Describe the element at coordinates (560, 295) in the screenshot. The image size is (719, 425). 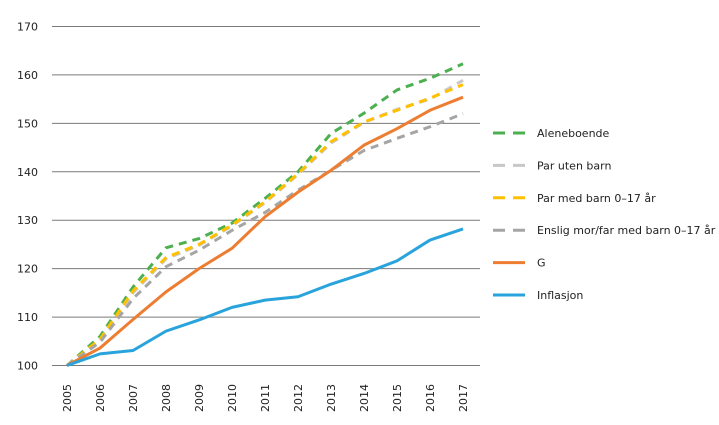
I see `legend-label: Inflasjon` at that location.